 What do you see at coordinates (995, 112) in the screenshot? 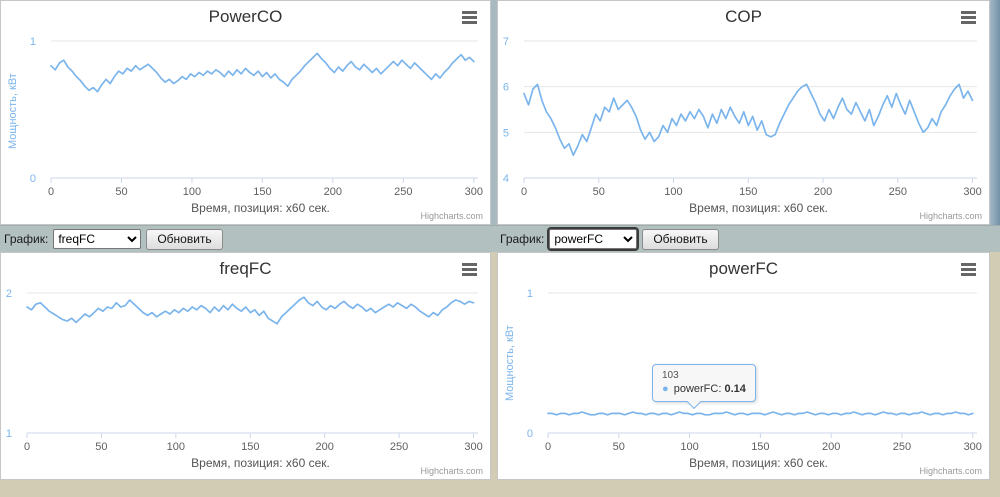
I see `window-edge-strip` at bounding box center [995, 112].